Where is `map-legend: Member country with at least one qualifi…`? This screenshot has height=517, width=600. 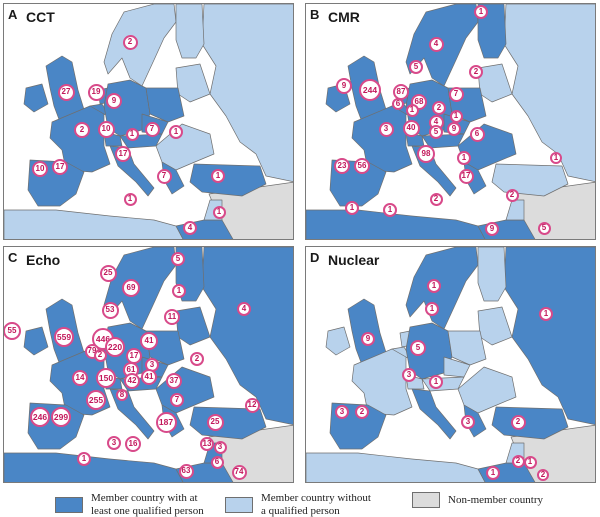 map-legend: Member country with at least one qualifi… is located at coordinates (300, 502).